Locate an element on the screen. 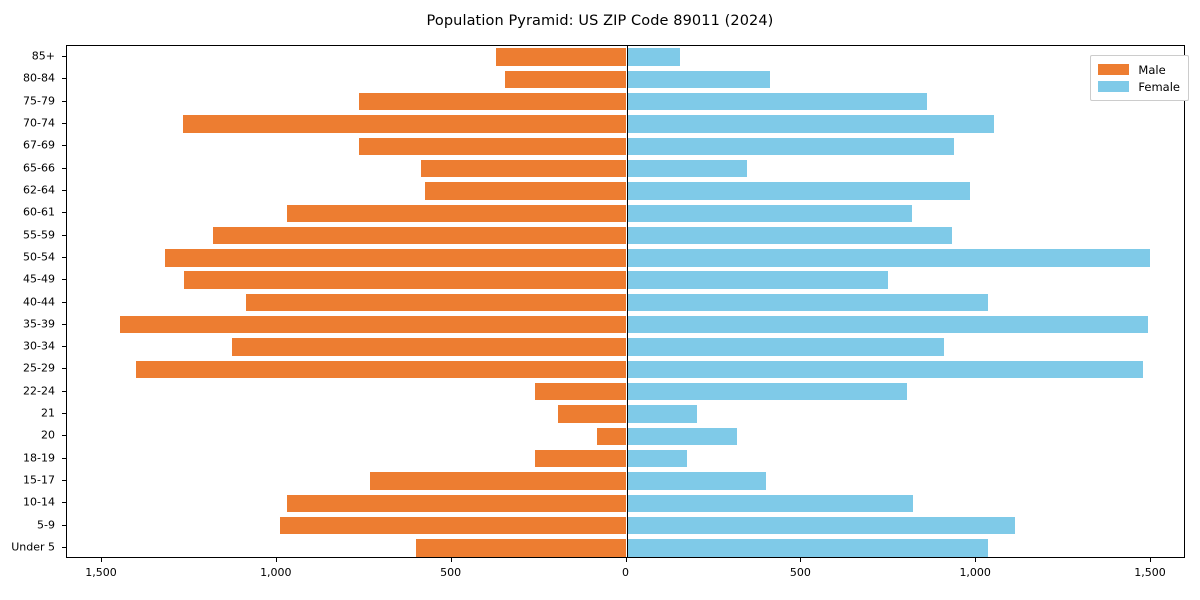 The width and height of the screenshot is (1200, 600). x-tick-label-0: 1,500 is located at coordinates (101, 572).